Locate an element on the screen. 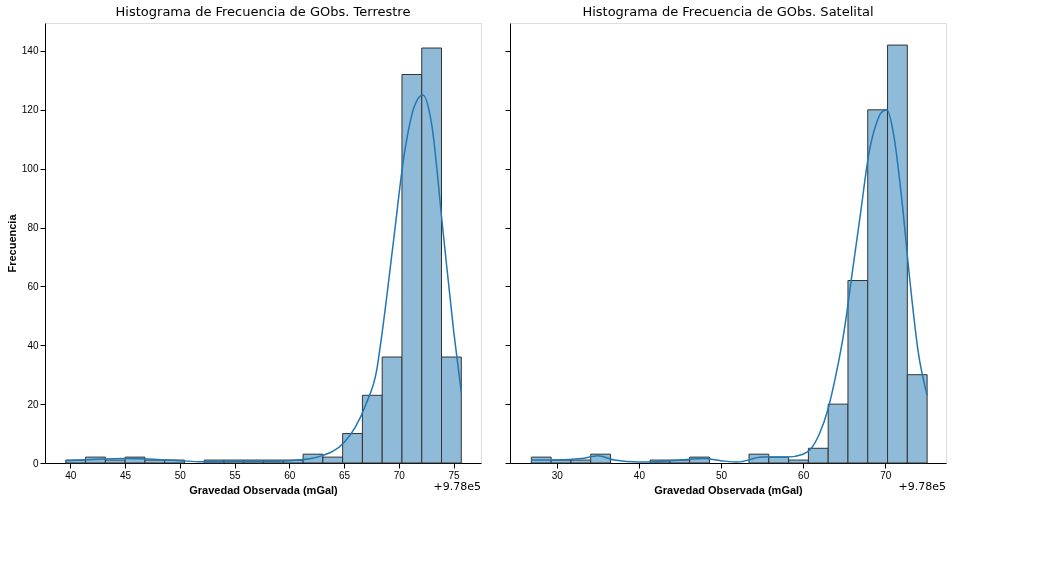  x-tick-label: 65 is located at coordinates (345, 475).